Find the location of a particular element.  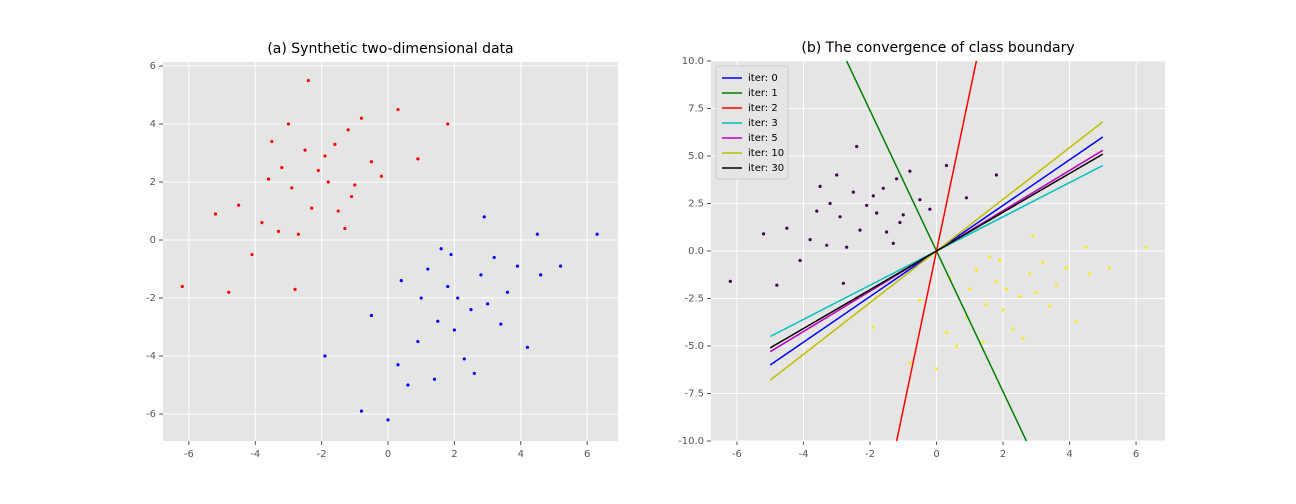

y-tick-label: -4 is located at coordinates (151, 356).